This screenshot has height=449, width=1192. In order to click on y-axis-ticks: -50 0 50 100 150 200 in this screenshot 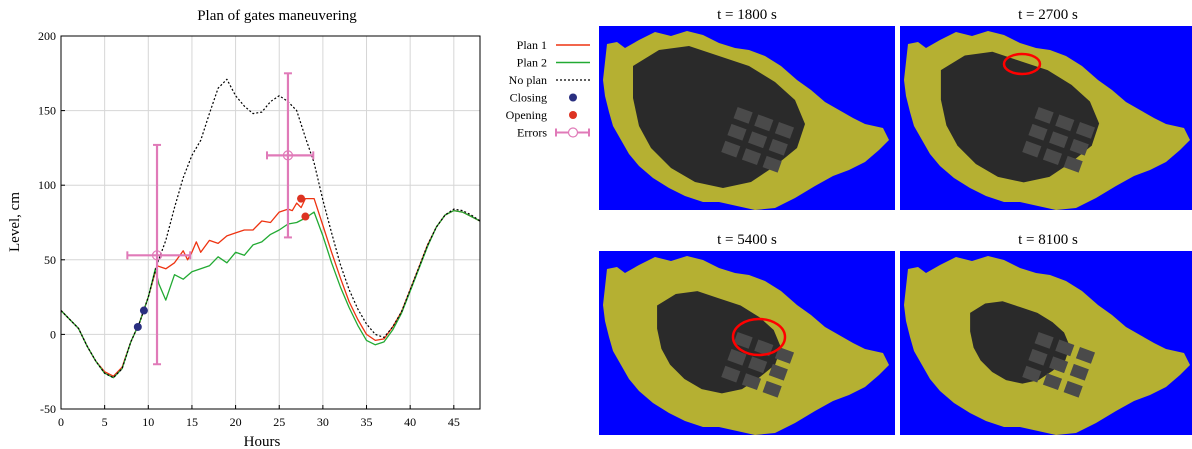, I will do `click(51, 222)`.